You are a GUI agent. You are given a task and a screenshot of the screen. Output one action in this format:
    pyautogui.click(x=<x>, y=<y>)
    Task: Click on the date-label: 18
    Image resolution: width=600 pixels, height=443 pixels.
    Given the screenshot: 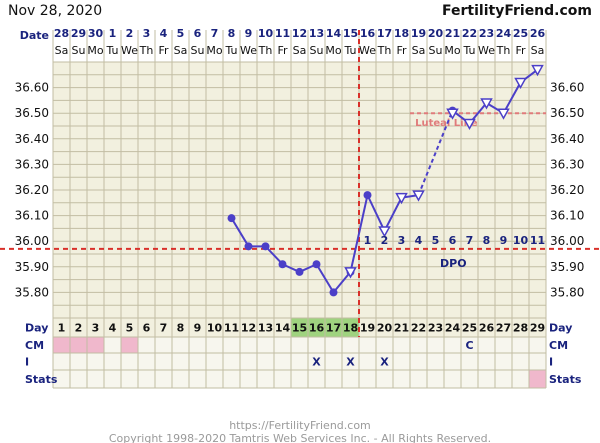 What is the action you would take?
    pyautogui.click(x=401, y=33)
    